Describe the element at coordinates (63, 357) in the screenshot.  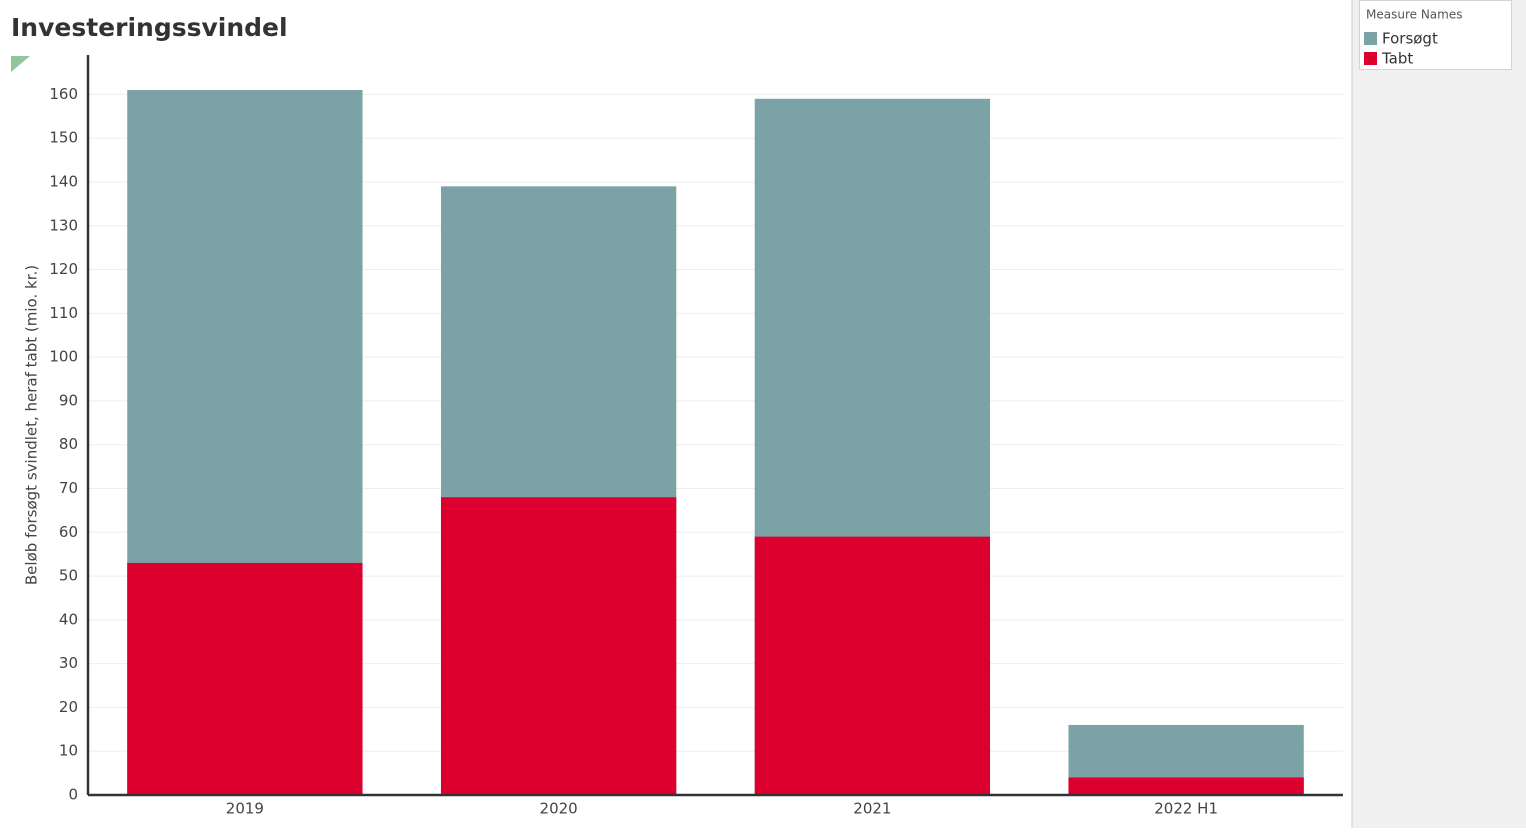
I see `y-tick-label: 100` at that location.